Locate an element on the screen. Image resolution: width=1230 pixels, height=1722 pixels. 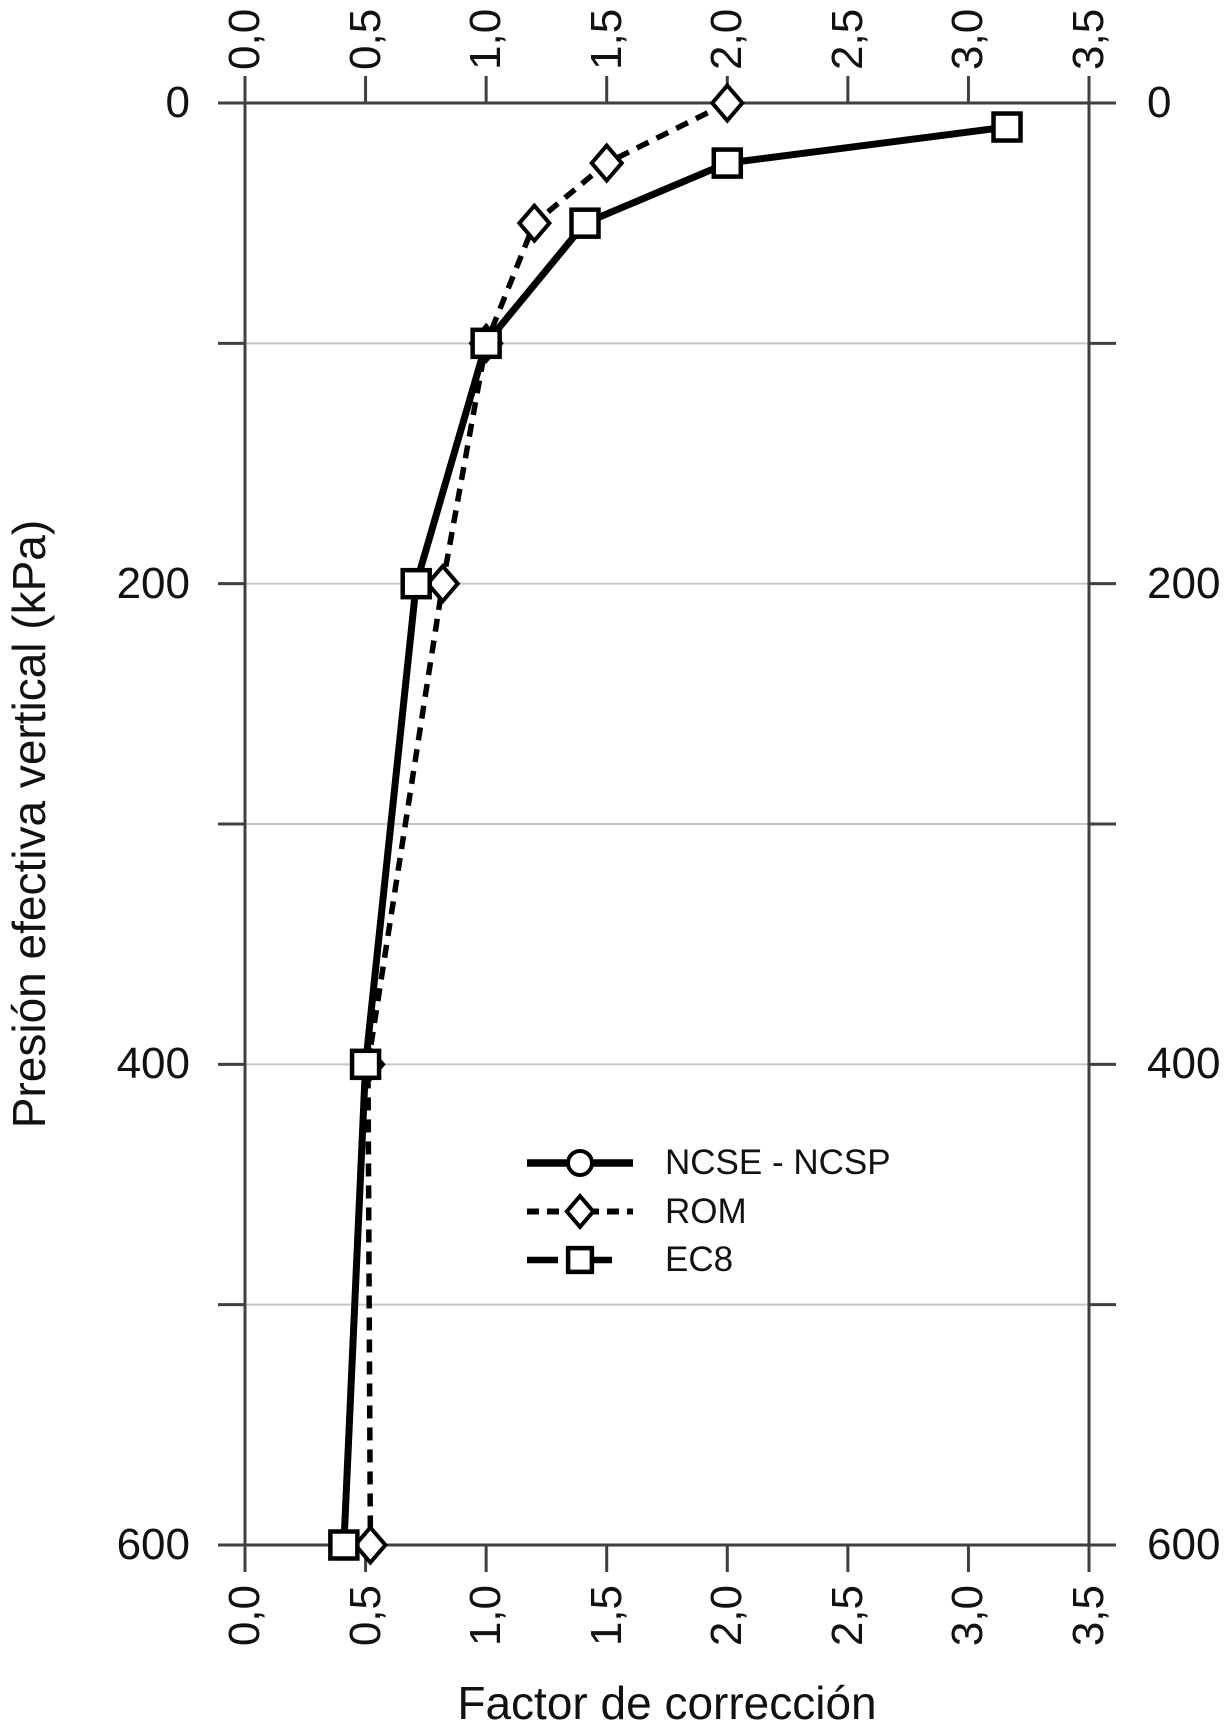
x-tick-label-top-3,0: 3,0 is located at coordinates (968, 39).